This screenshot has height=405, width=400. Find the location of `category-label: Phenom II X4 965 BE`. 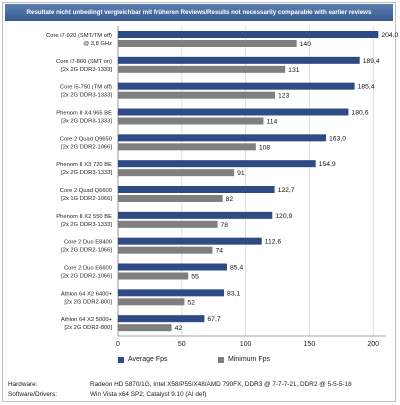

category-label: Phenom II X4 965 BE is located at coordinates (84, 114).